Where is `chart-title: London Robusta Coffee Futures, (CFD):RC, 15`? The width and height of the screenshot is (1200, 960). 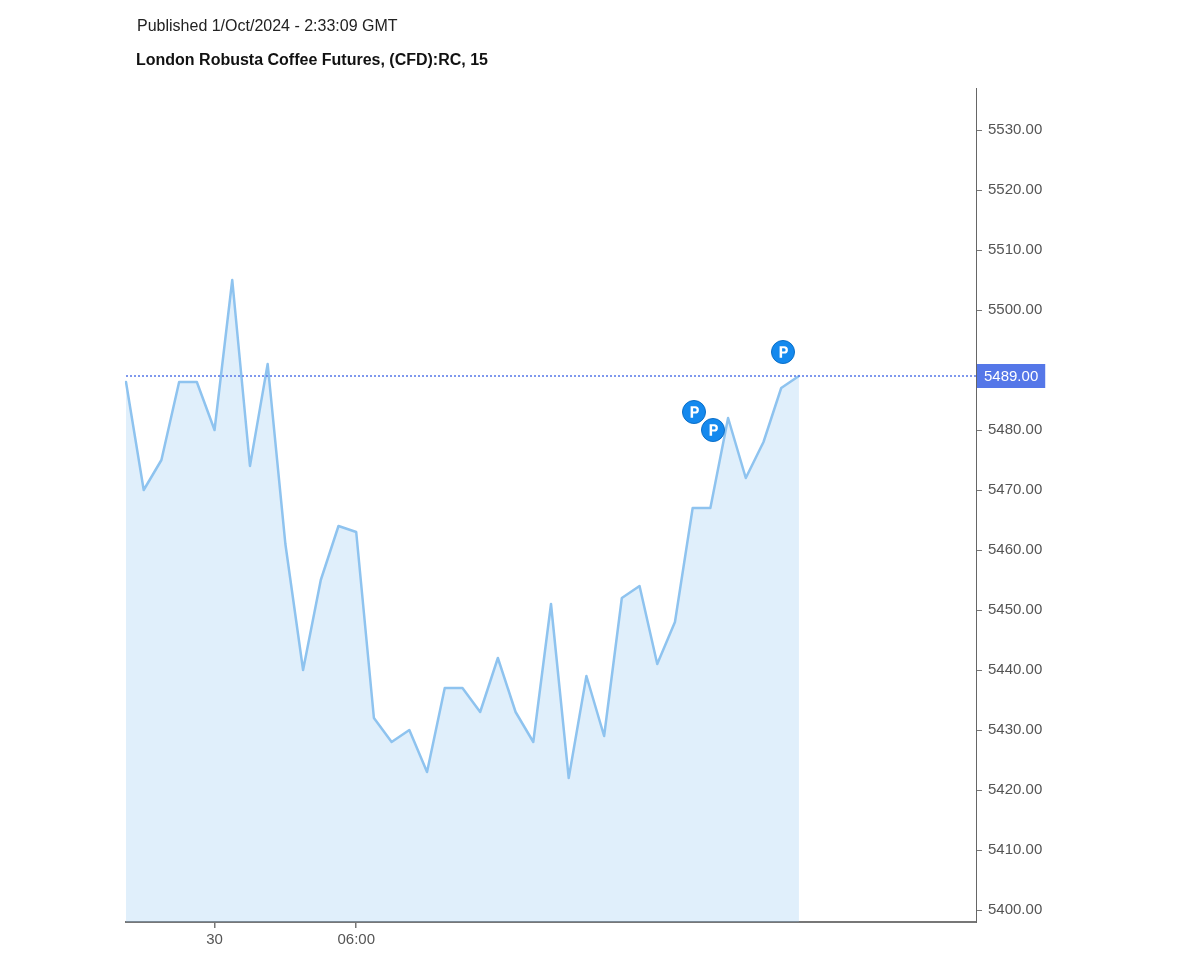
chart-title: London Robusta Coffee Futures, (CFD):RC, 15 is located at coordinates (312, 60).